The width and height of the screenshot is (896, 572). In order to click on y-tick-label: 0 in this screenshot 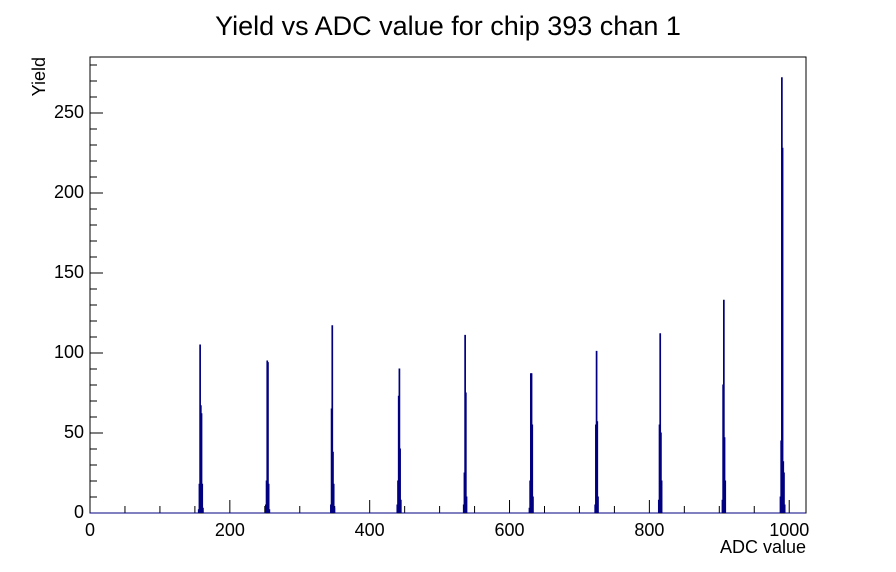, I will do `click(79, 512)`.